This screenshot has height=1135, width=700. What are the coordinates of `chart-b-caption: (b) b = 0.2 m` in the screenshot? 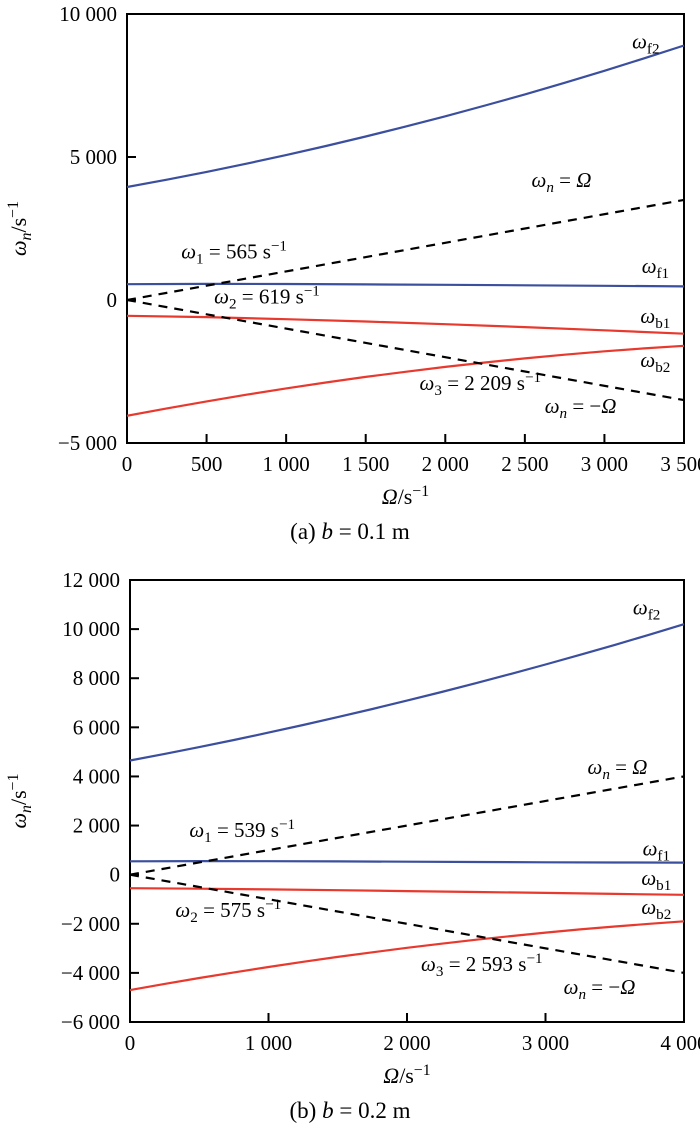 It's located at (350, 1110).